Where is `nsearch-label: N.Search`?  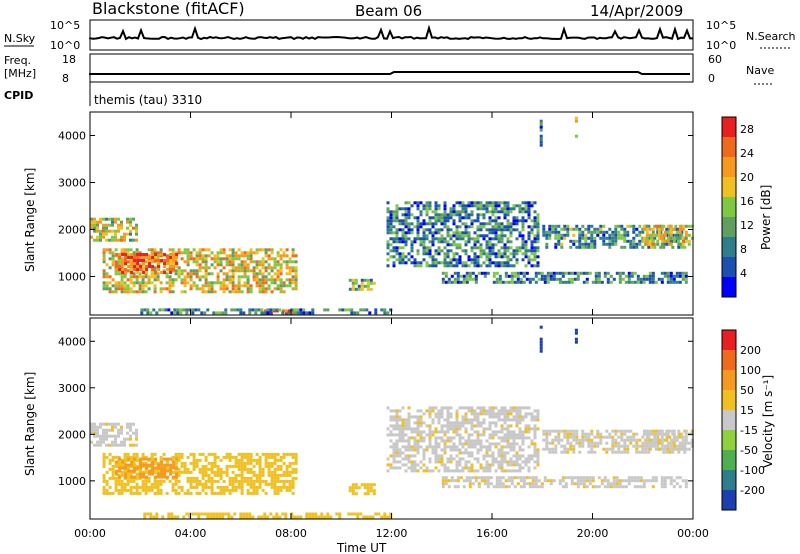
nsearch-label: N.Search is located at coordinates (771, 36).